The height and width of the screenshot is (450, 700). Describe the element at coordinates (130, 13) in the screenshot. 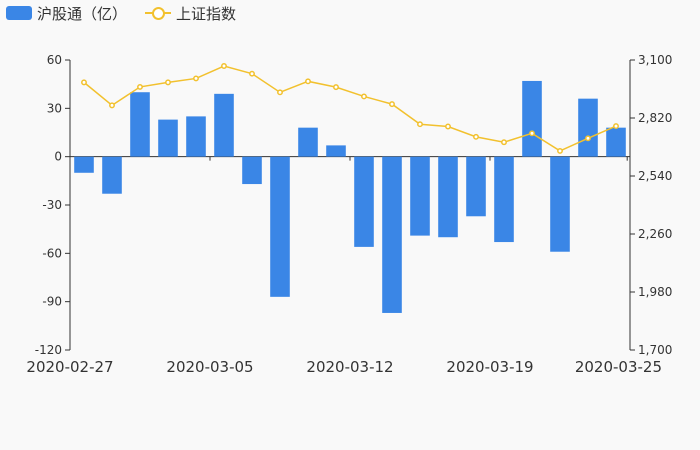

I see `legend: 沪股通（亿） 上证指数` at that location.